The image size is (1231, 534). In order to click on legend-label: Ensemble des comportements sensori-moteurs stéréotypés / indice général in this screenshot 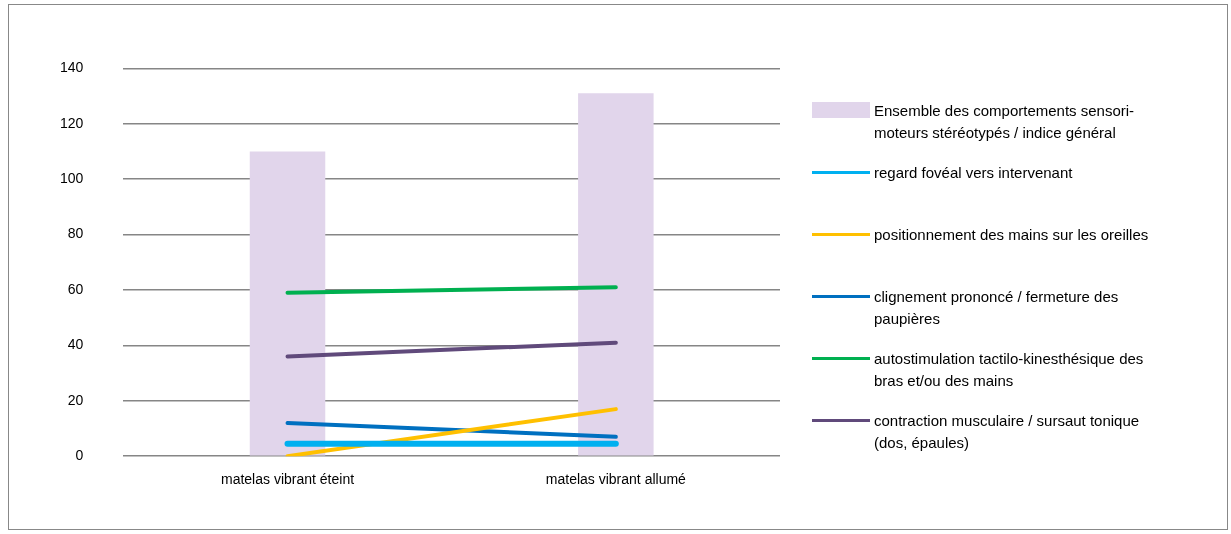, I will do `click(1005, 122)`.